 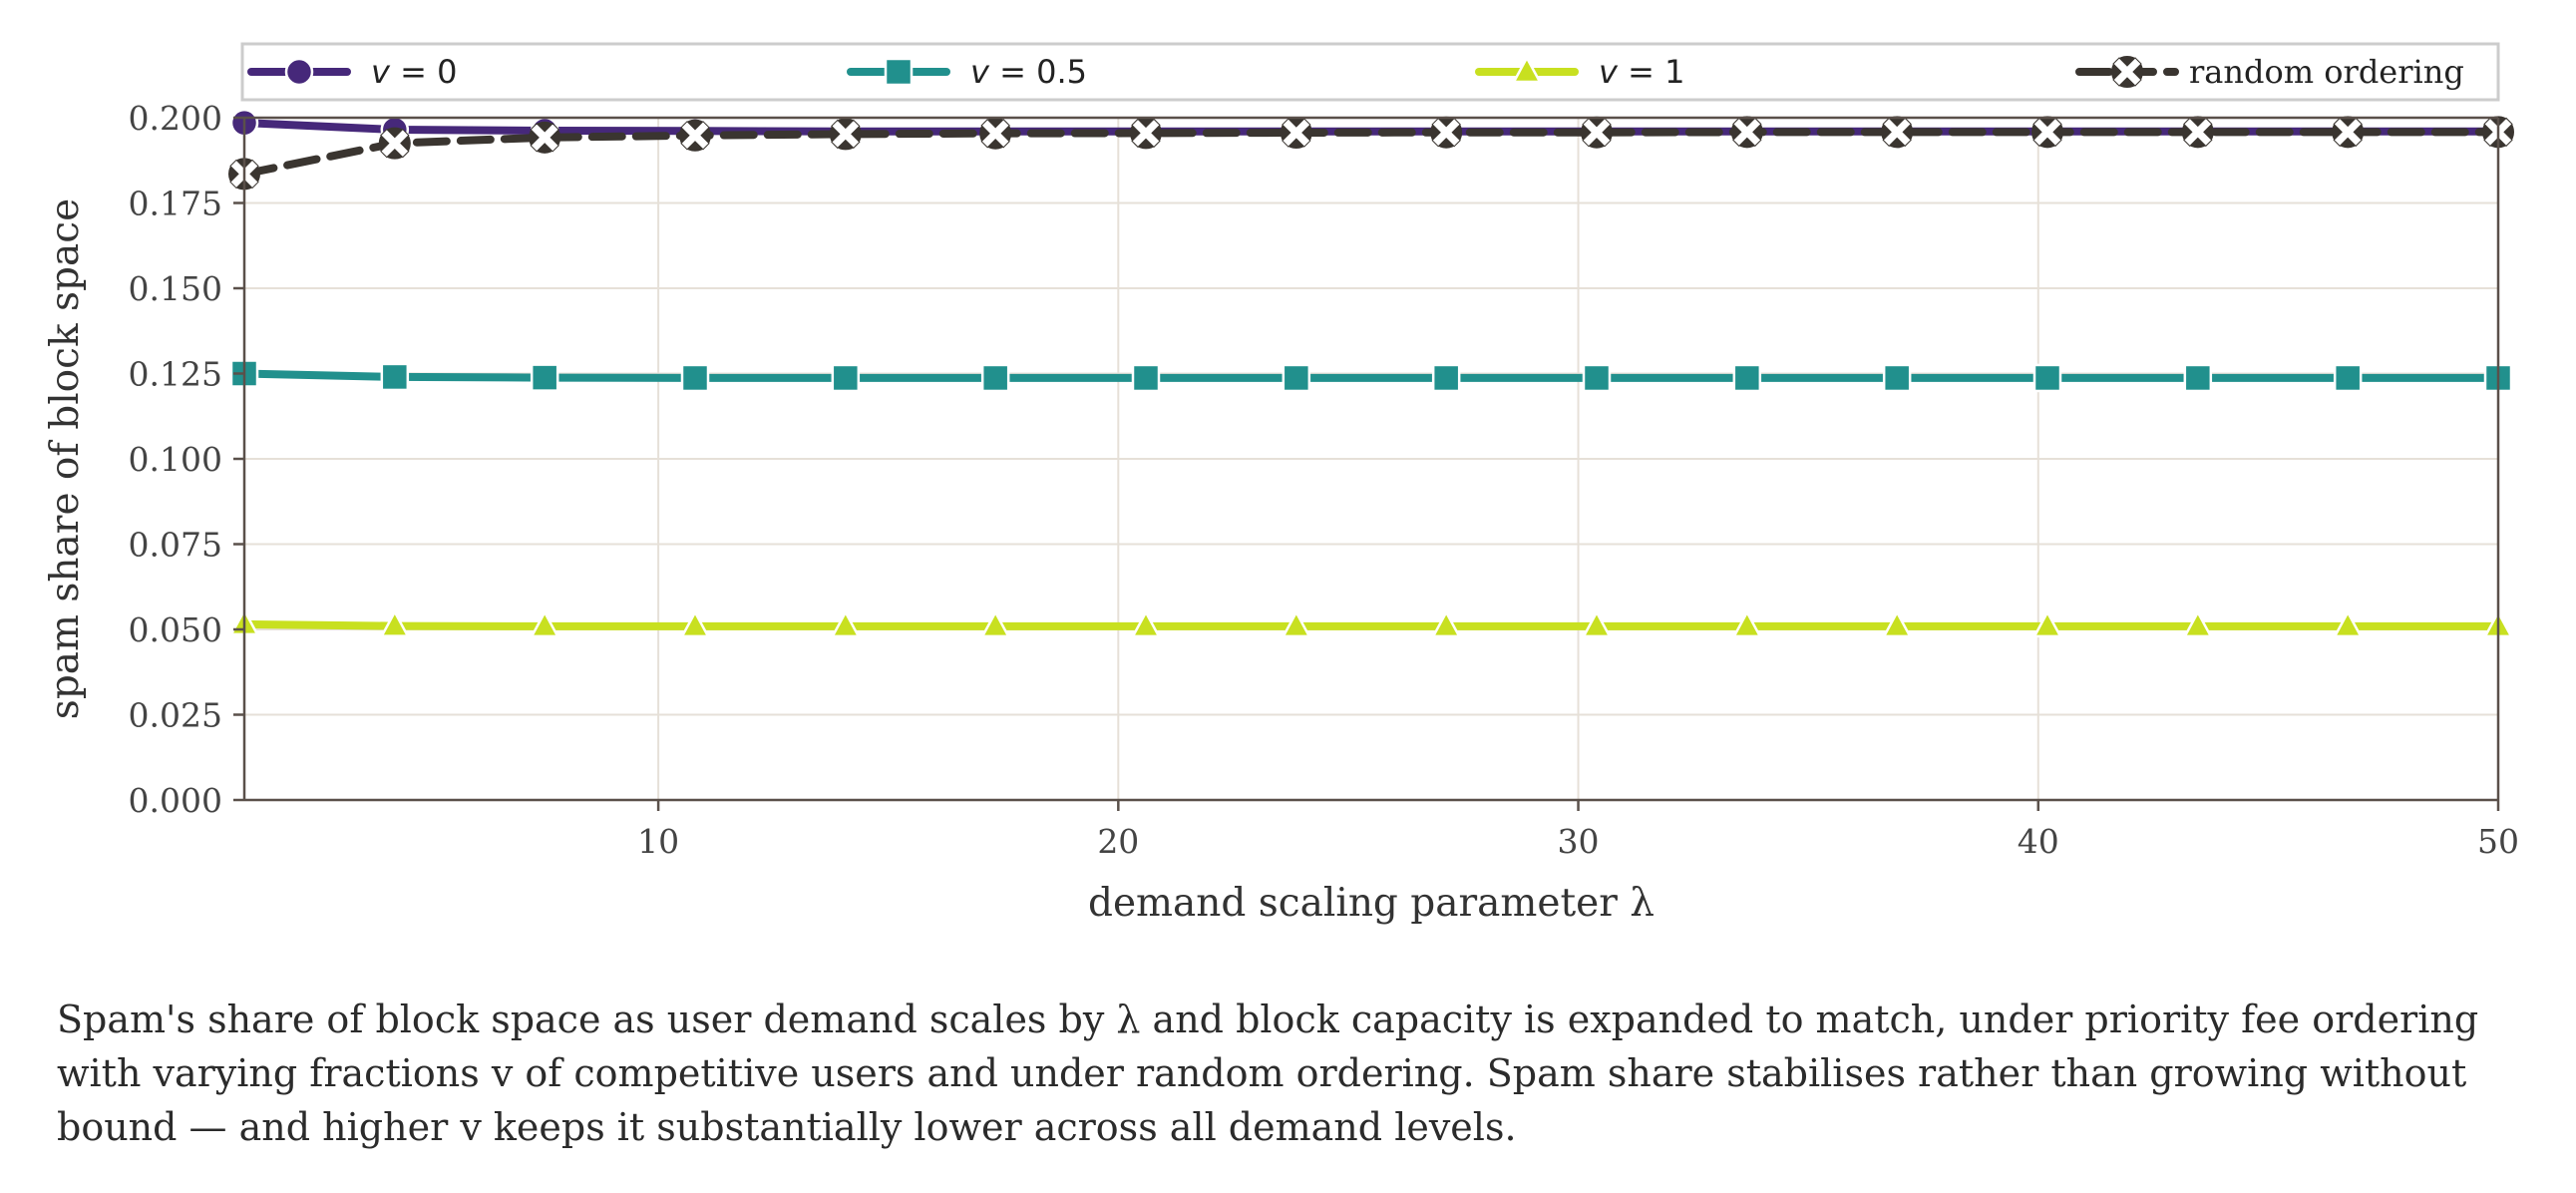 I want to click on series-1-line, so click(x=1371, y=375).